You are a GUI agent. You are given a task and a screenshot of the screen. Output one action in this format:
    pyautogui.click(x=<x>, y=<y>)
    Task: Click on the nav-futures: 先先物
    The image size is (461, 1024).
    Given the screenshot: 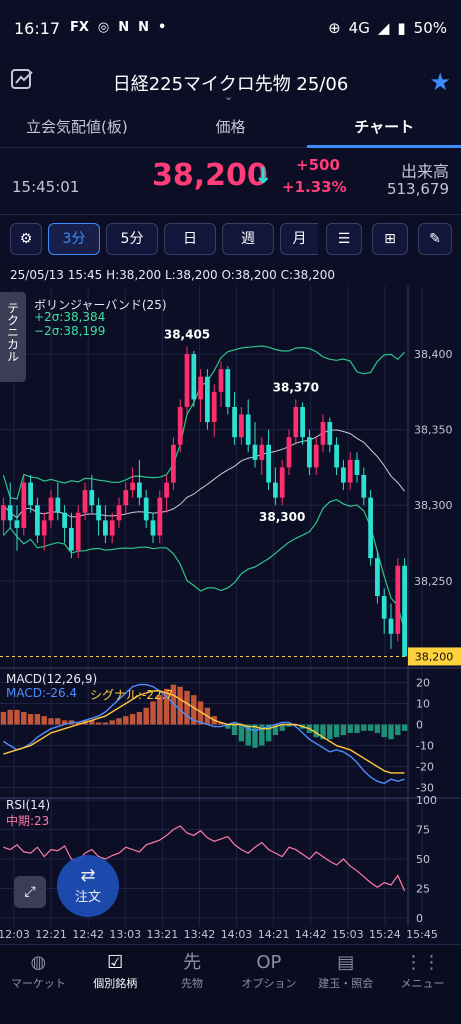 What is the action you would take?
    pyautogui.click(x=192, y=984)
    